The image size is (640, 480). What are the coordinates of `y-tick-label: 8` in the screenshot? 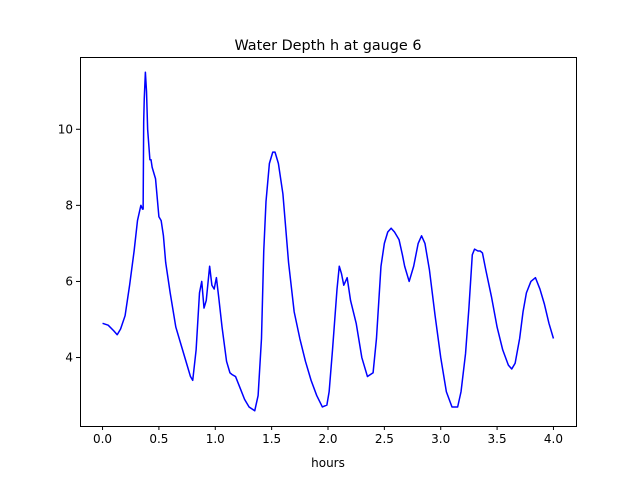 It's located at (69, 205).